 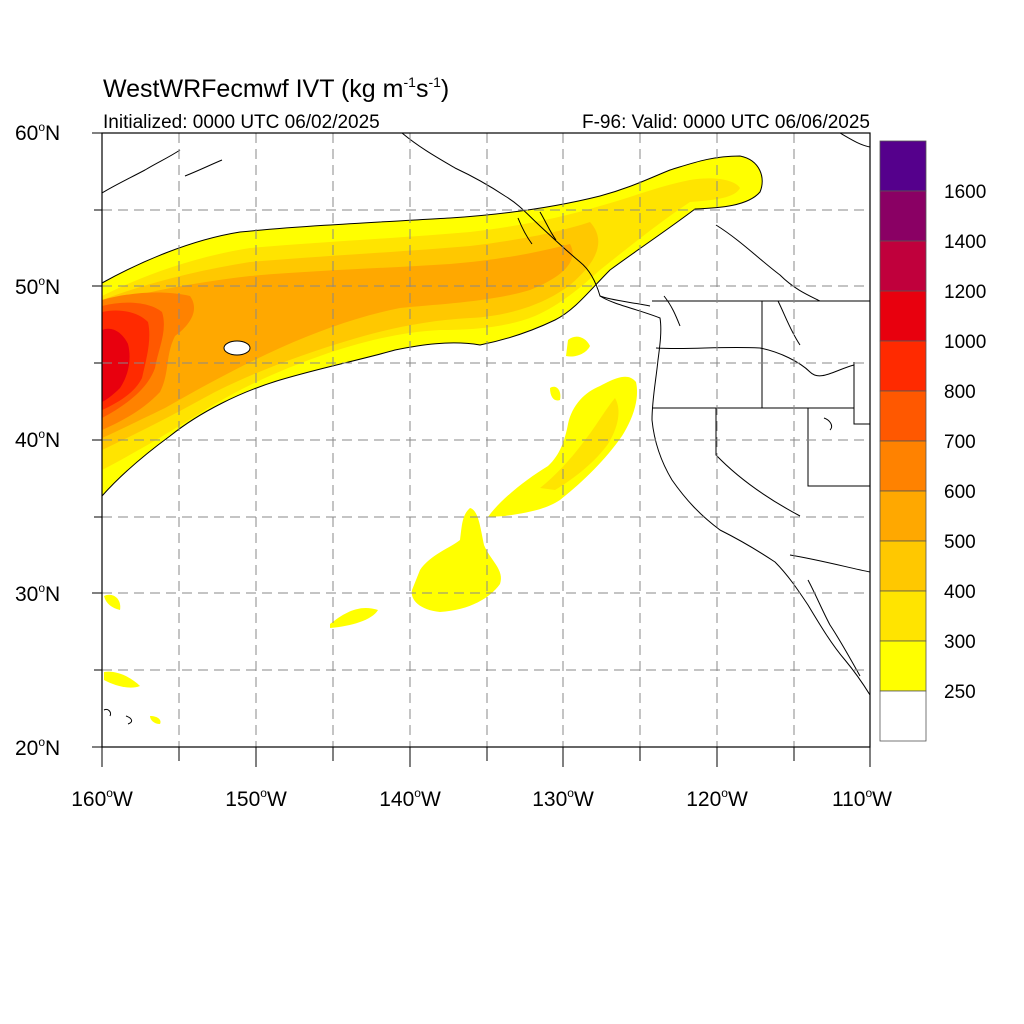 What do you see at coordinates (960, 542) in the screenshot?
I see `colorbar-label: 500` at bounding box center [960, 542].